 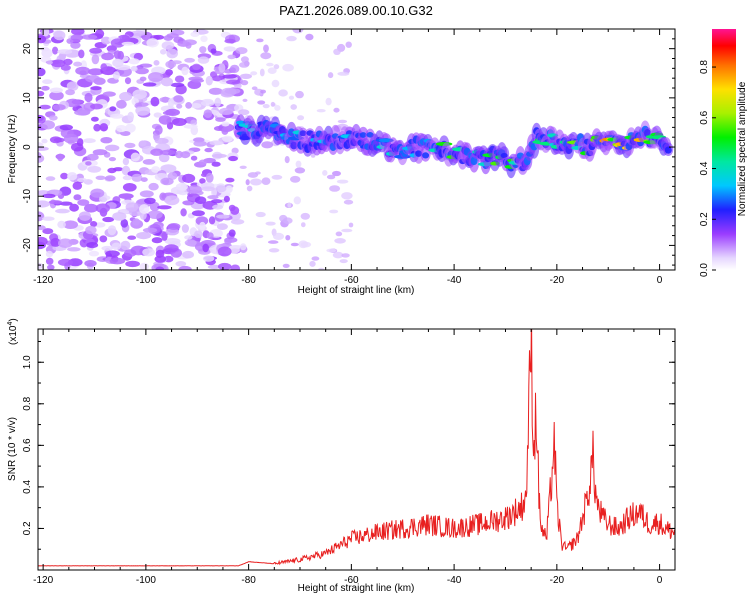 I want to click on snr-xtick-label: -100, so click(x=146, y=580).